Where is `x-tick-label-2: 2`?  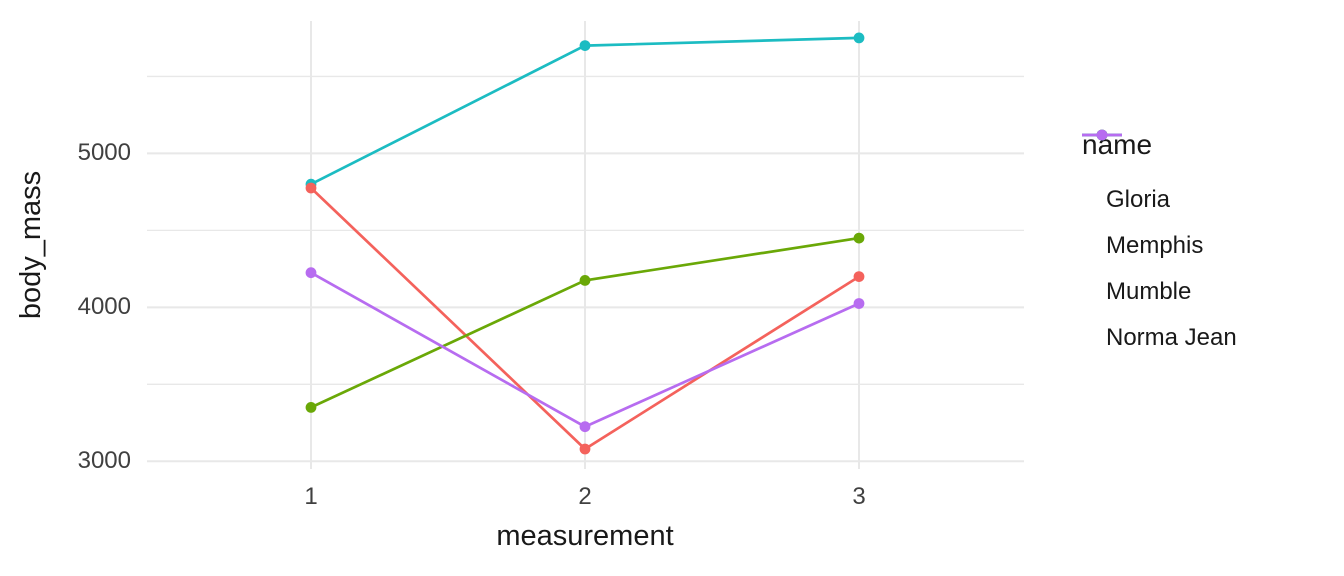
x-tick-label-2: 2 is located at coordinates (585, 496).